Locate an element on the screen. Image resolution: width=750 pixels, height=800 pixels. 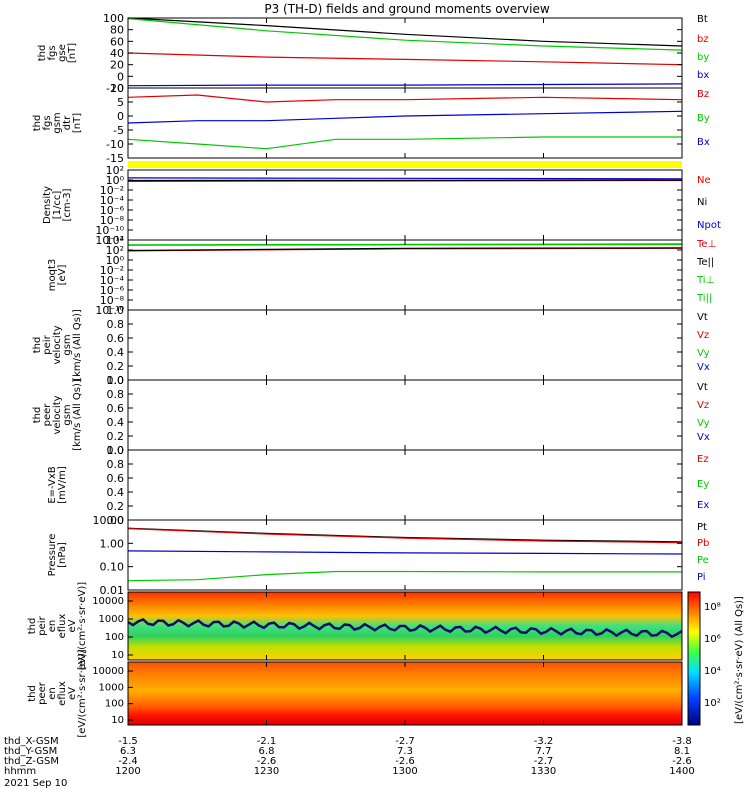
y-axis-label: E=-VxB [mV/m] is located at coordinates (57, 485).